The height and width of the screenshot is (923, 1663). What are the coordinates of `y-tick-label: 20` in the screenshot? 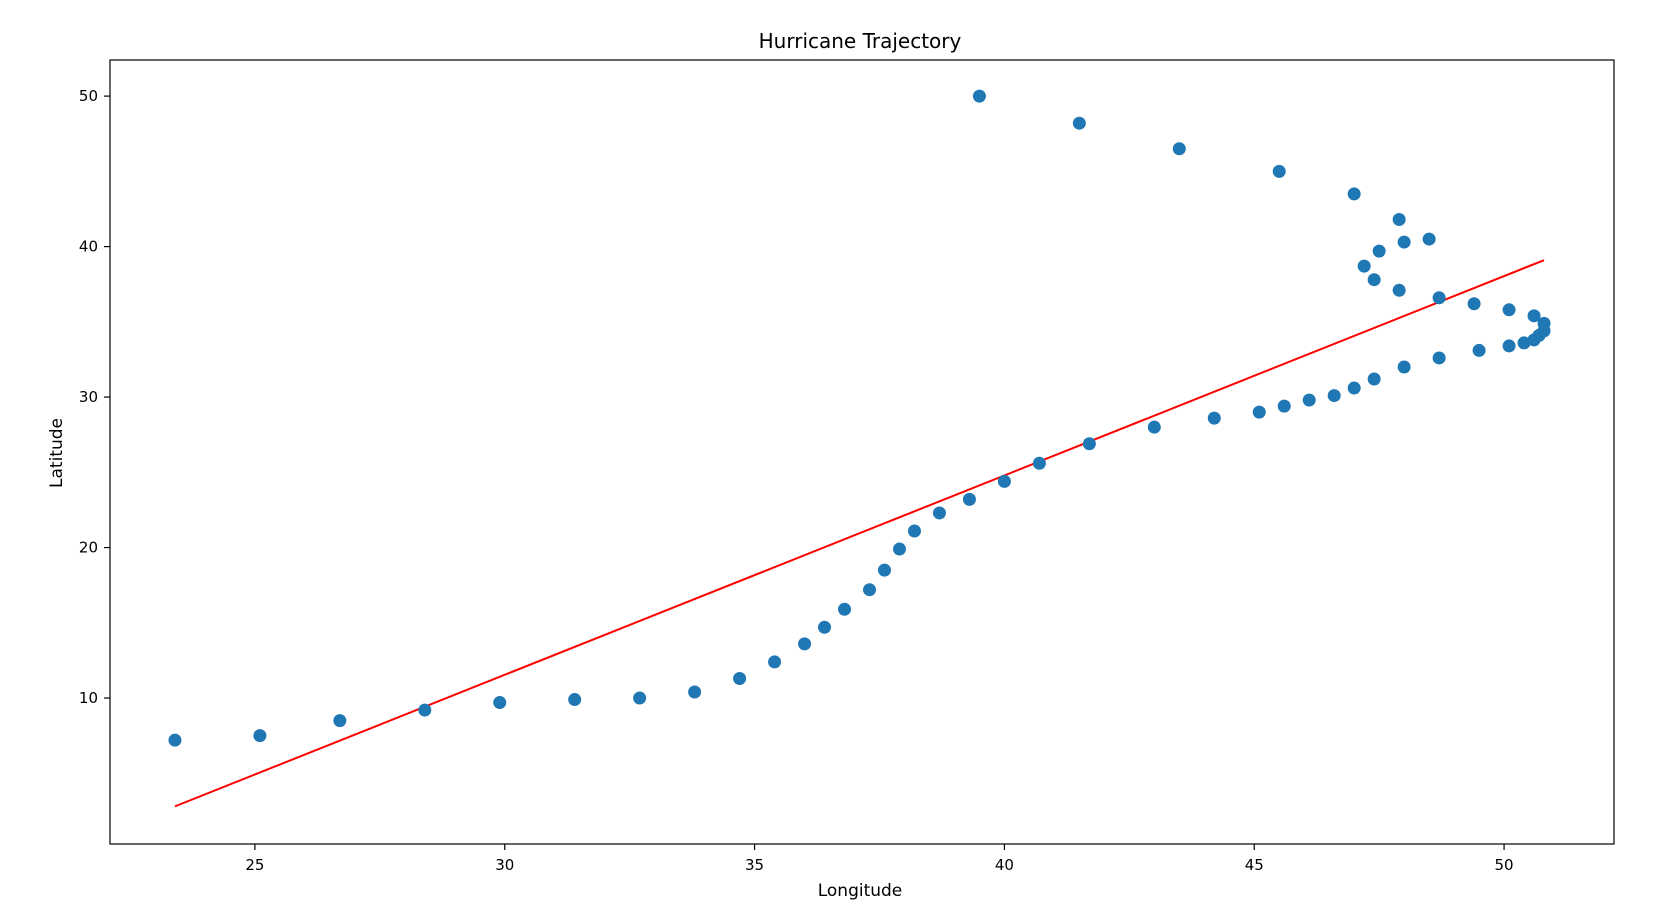 It's located at (88, 548).